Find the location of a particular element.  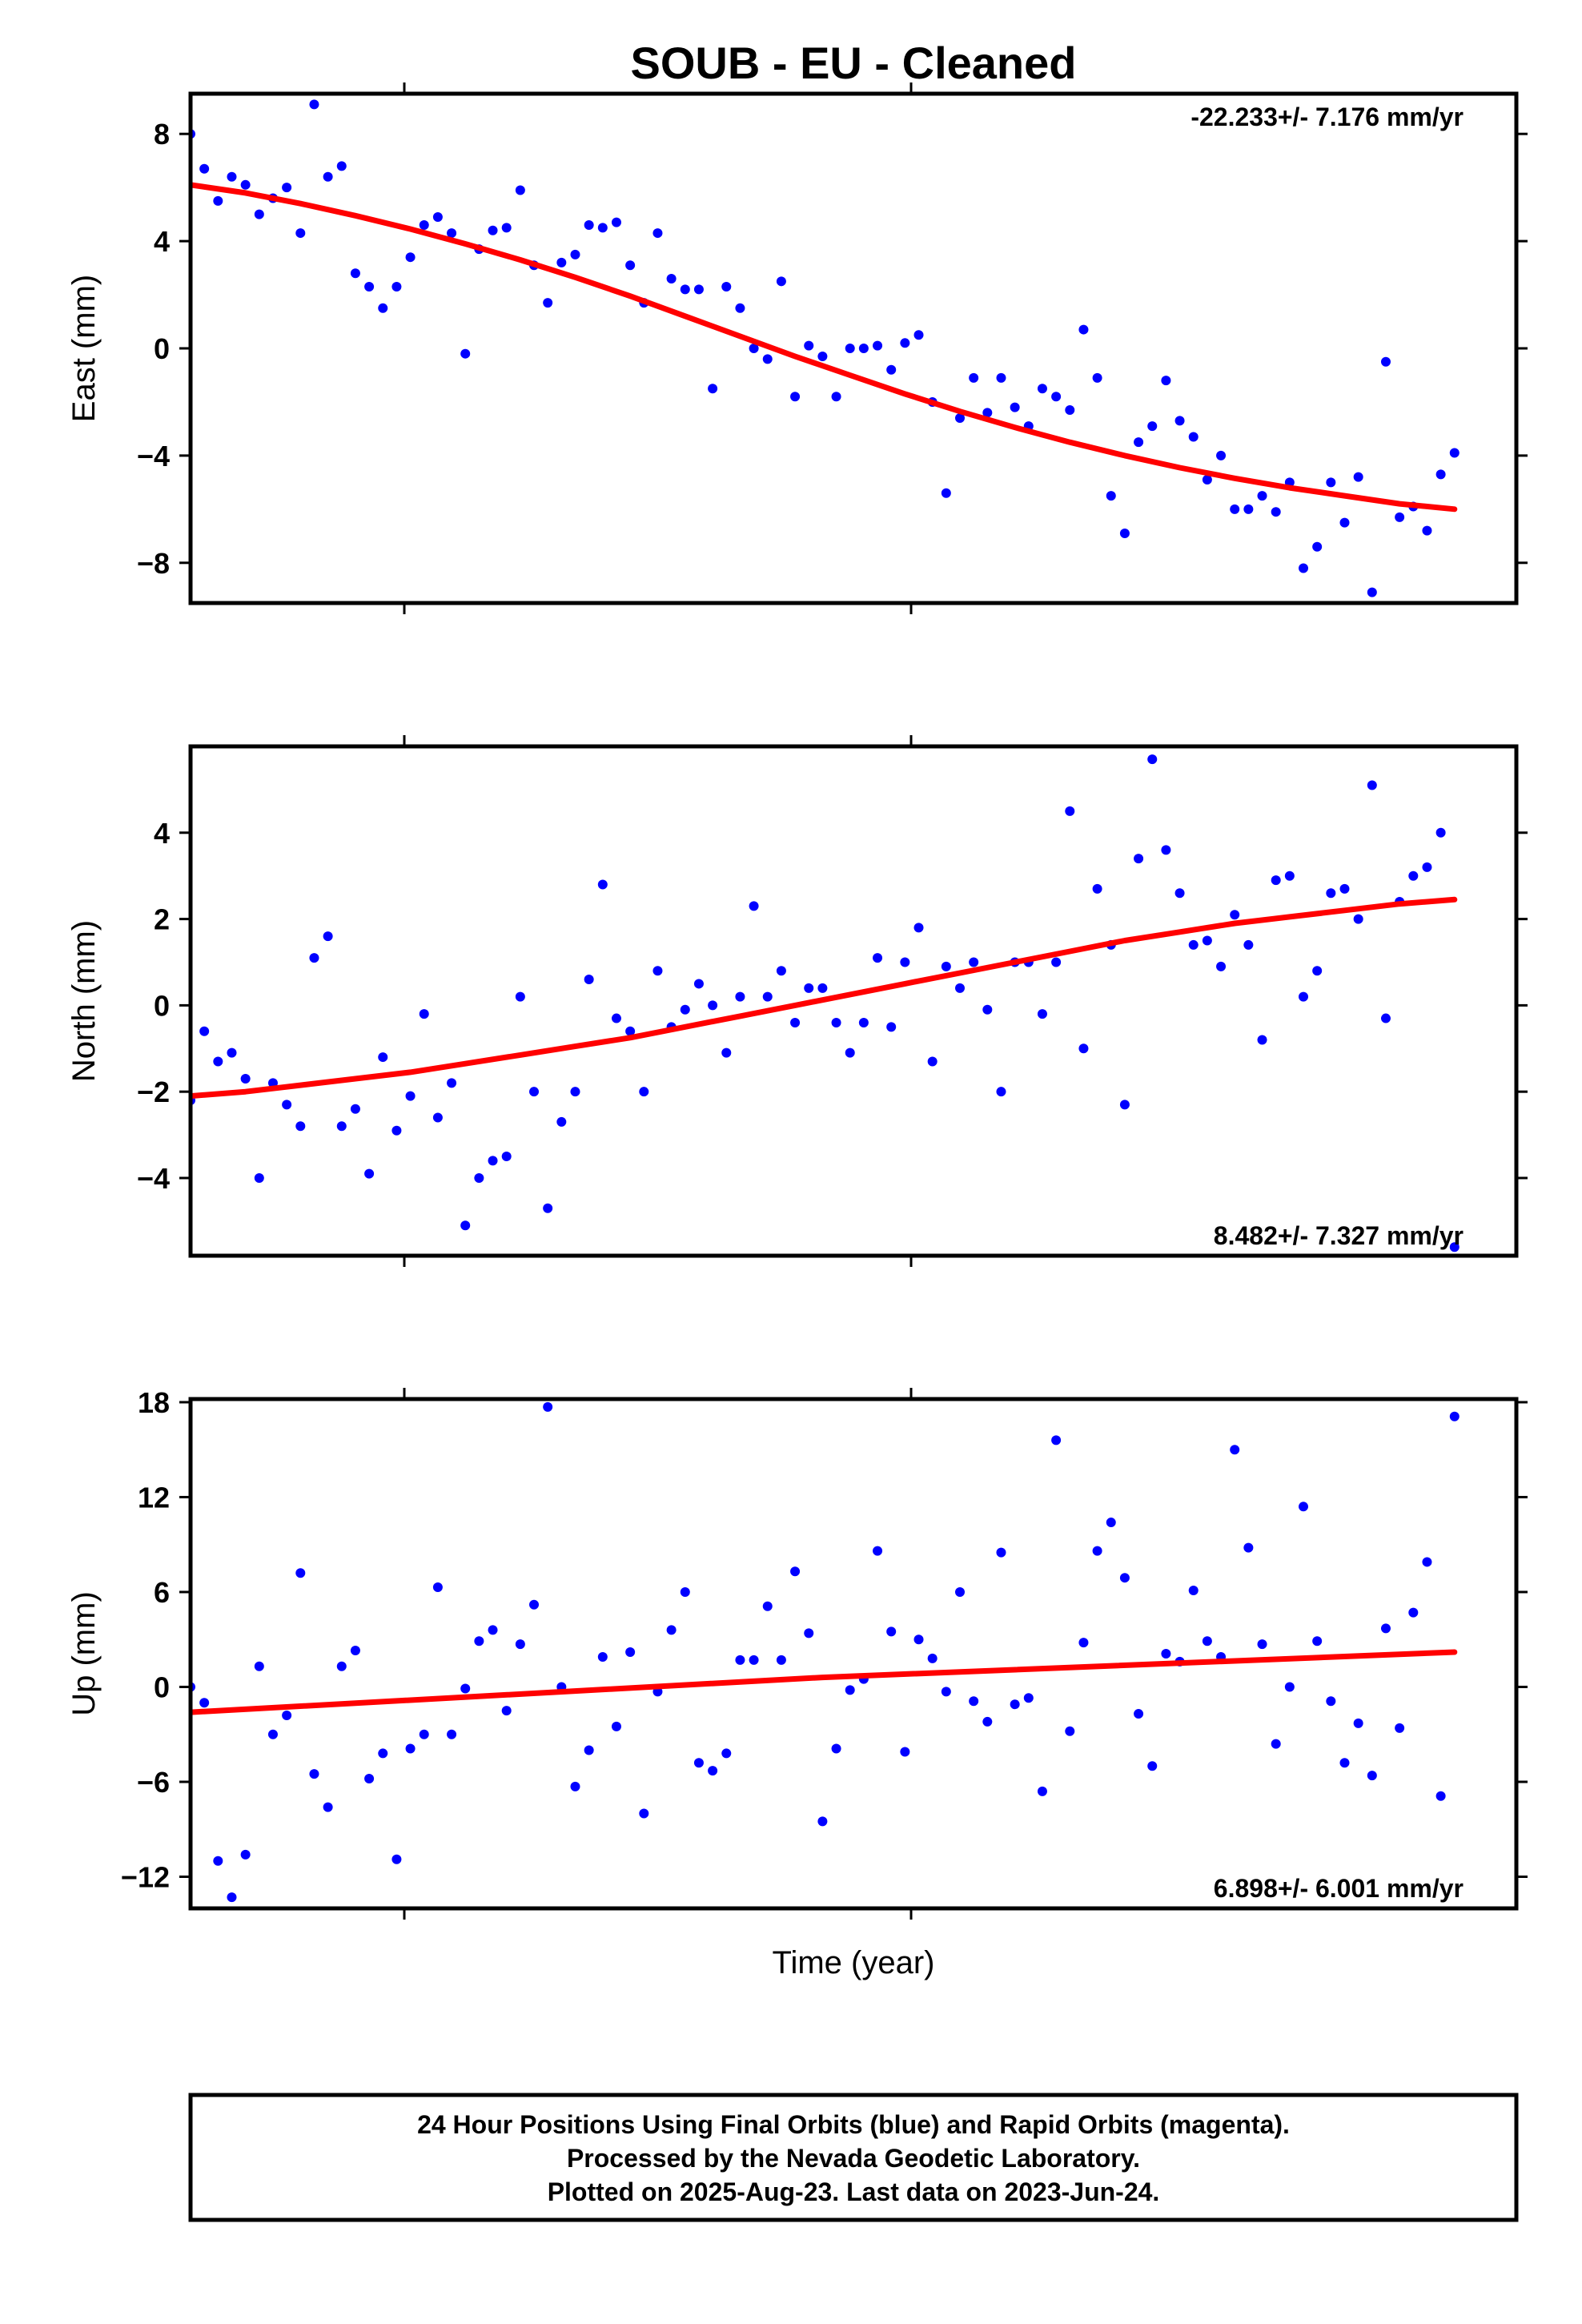

footer-frame is located at coordinates (853, 2157).